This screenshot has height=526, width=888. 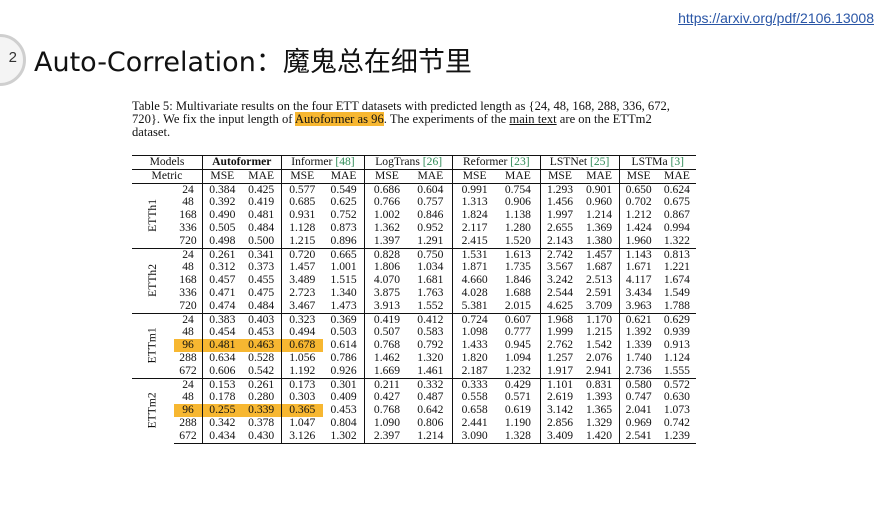 What do you see at coordinates (638, 370) in the screenshot?
I see `metric-value: 2.736` at bounding box center [638, 370].